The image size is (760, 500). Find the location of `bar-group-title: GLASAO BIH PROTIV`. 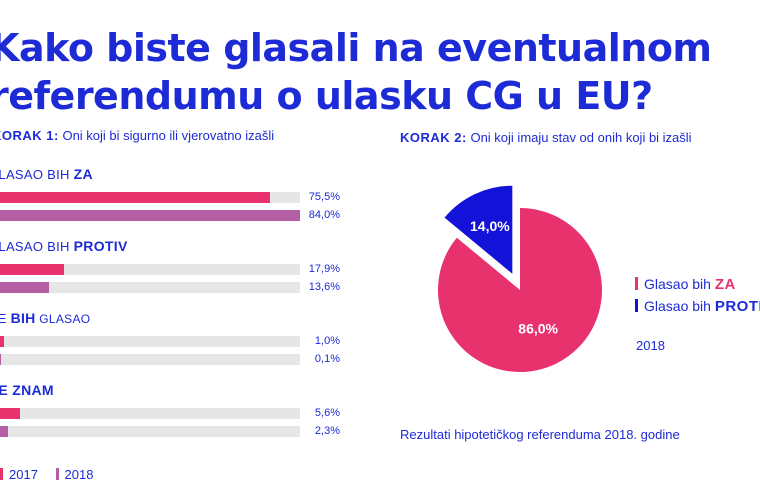

bar-group-title: GLASAO BIH PROTIV is located at coordinates (64, 246).